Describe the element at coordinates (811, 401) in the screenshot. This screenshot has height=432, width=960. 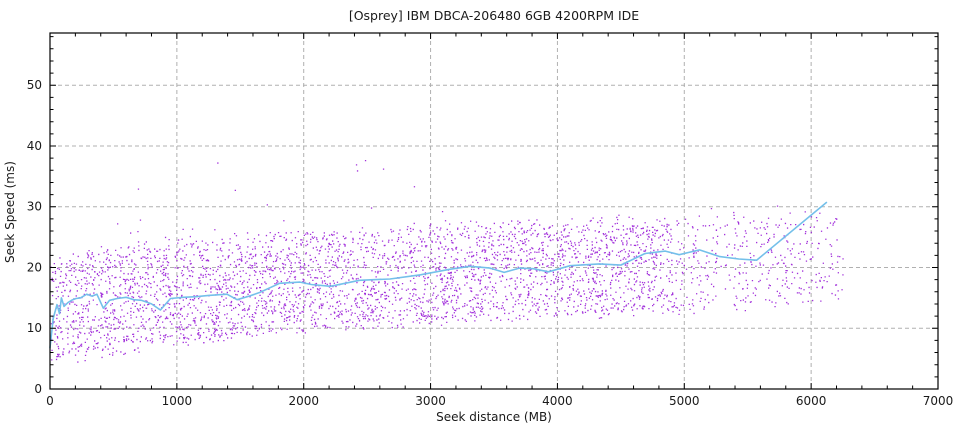
I see `x-tick-label: 6000` at that location.